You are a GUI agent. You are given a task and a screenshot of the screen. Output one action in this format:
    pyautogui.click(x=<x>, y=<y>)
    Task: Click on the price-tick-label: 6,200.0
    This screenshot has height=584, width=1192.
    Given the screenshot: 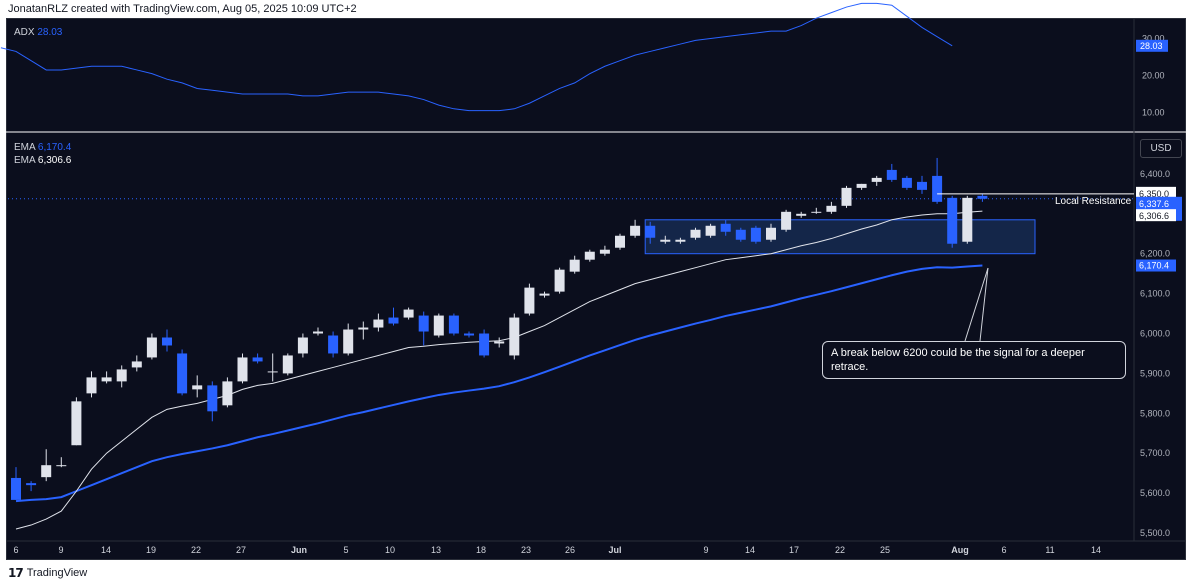 What is the action you would take?
    pyautogui.click(x=1155, y=254)
    